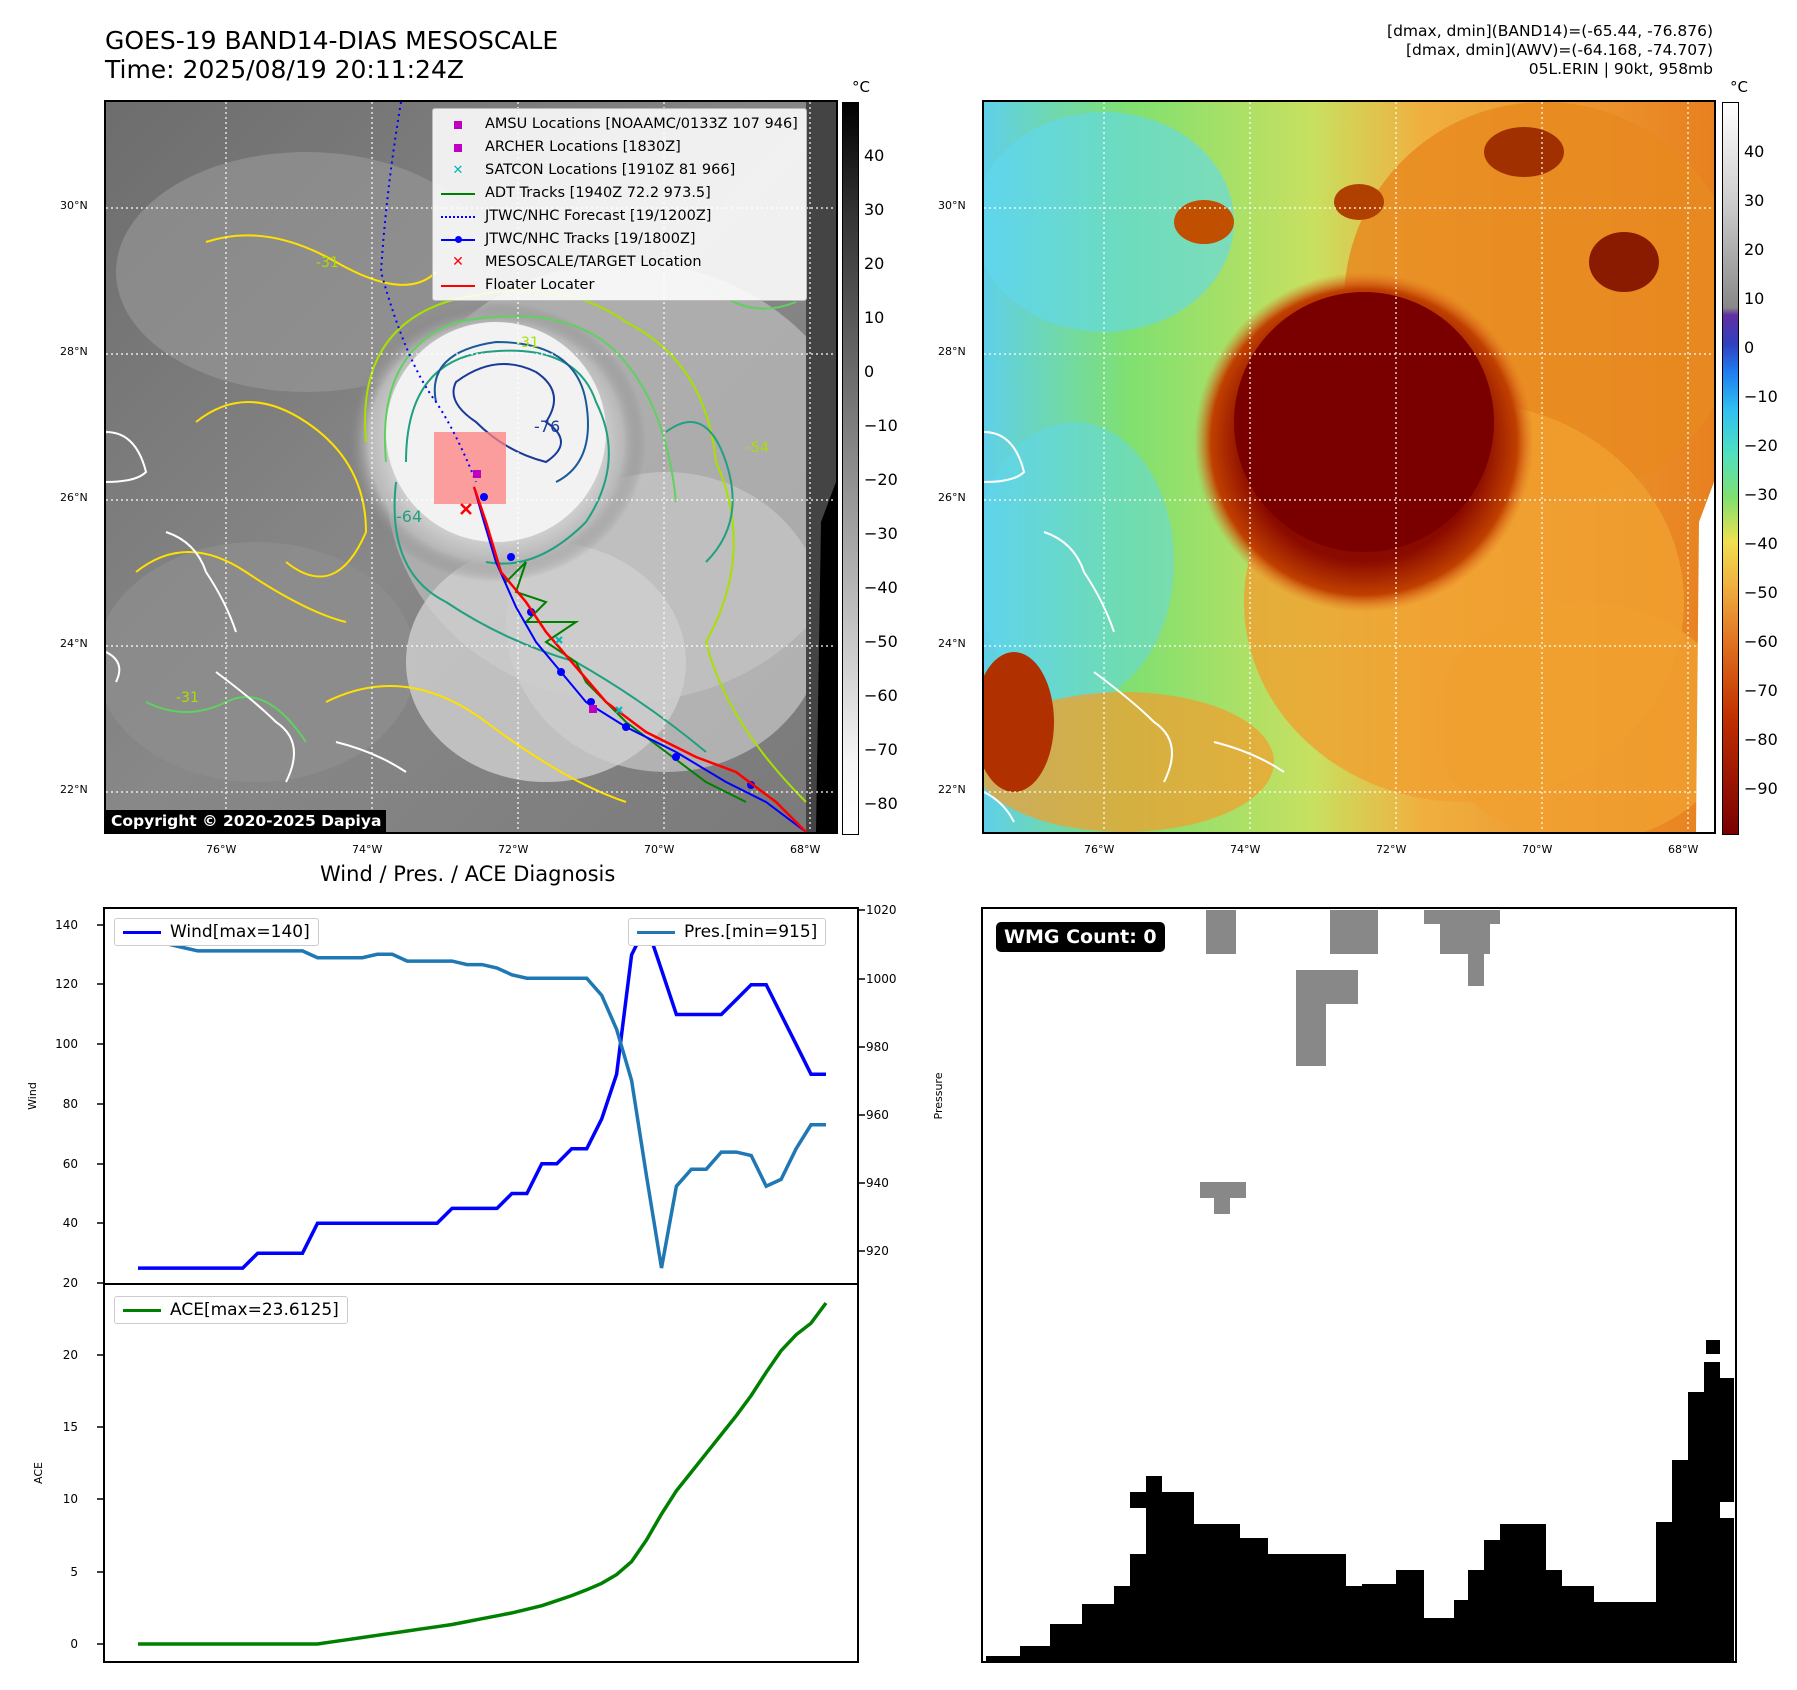 The width and height of the screenshot is (1797, 1690). Describe the element at coordinates (332, 40) in the screenshot. I see `title-line-1: GOES-19 BAND14-DIAS MESOSCALE` at that location.